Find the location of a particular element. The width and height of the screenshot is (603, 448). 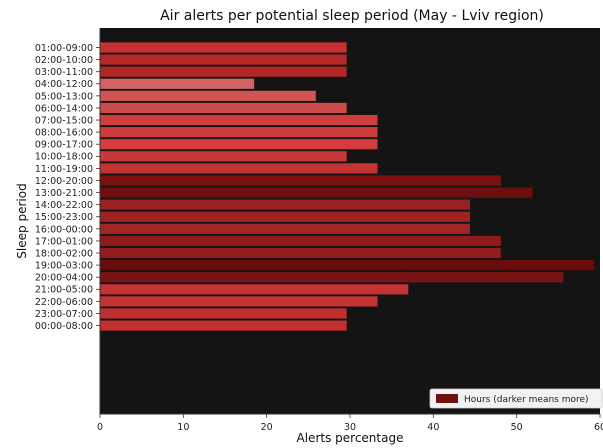

x-tick-label: 0 is located at coordinates (100, 427).